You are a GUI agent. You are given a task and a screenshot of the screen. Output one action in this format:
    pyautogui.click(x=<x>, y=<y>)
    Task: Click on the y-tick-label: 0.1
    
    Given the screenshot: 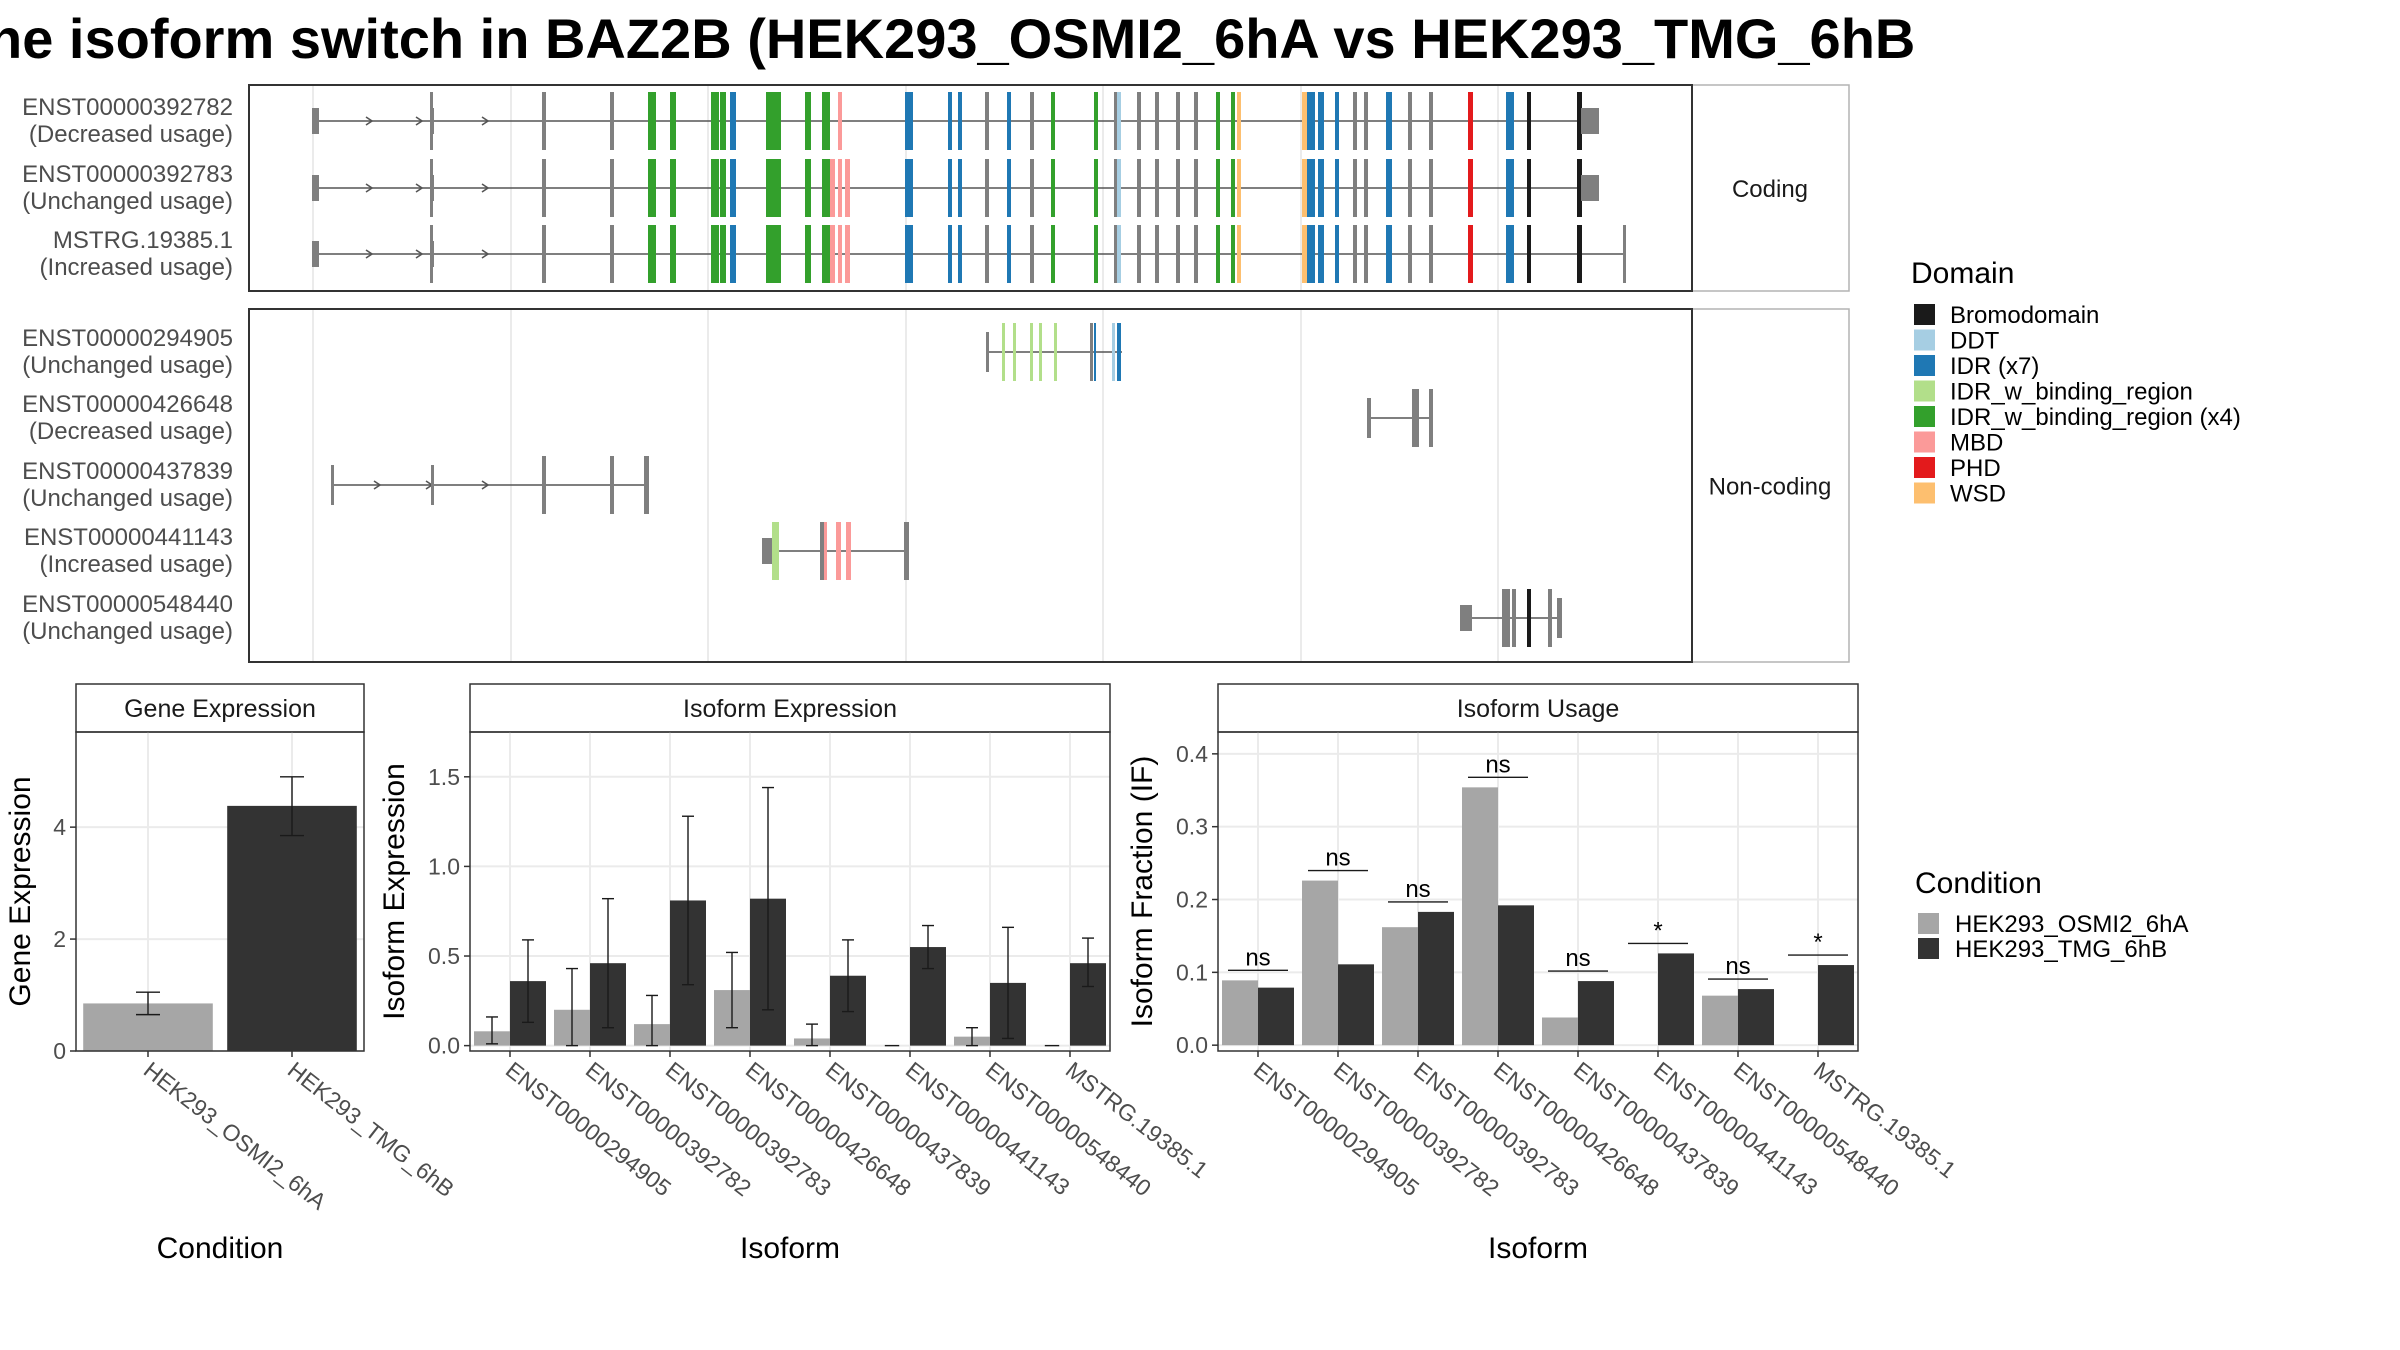 What is the action you would take?
    pyautogui.click(x=1192, y=972)
    